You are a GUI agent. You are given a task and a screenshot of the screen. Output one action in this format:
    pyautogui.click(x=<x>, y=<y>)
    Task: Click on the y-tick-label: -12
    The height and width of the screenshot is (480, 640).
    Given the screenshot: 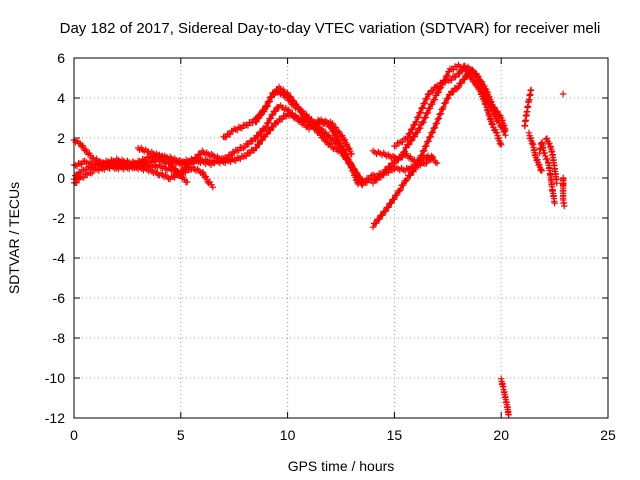 What is the action you would take?
    pyautogui.click(x=55, y=418)
    